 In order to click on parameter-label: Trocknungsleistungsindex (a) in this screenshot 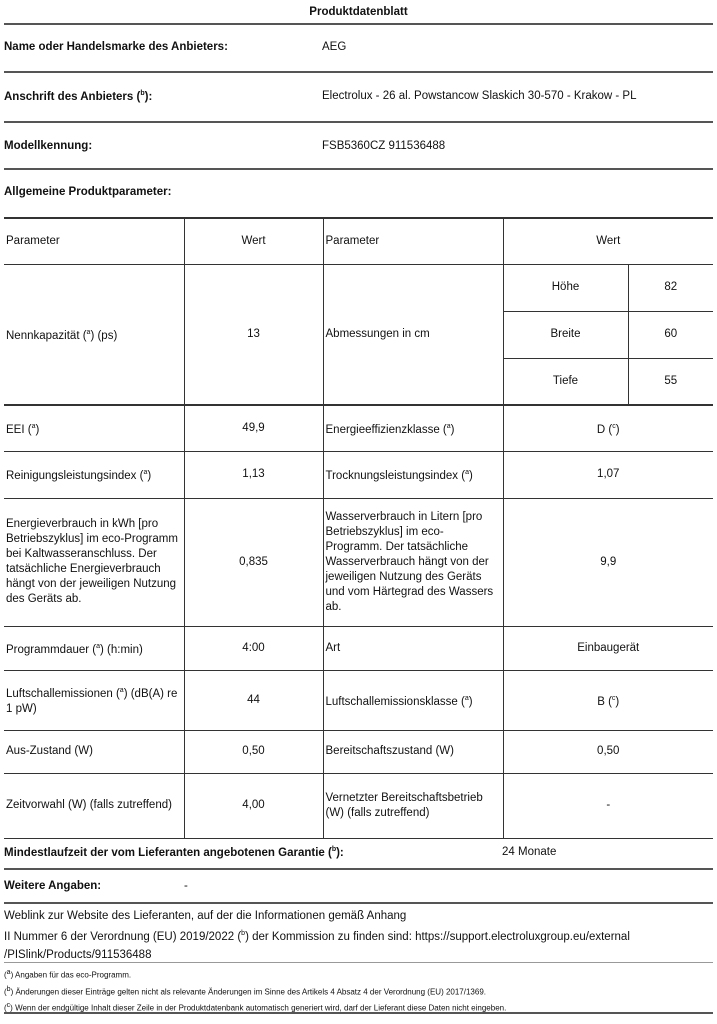, I will do `click(413, 474)`.